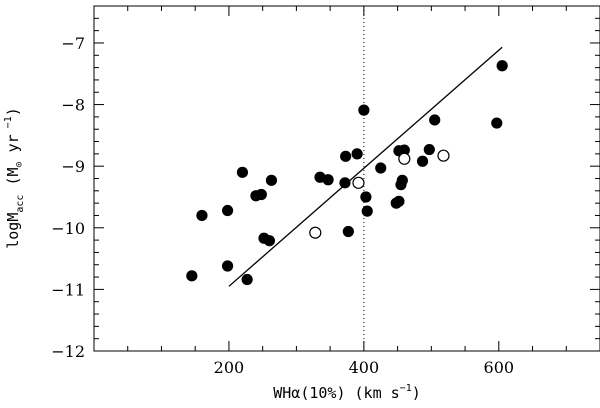  What do you see at coordinates (13, 231) in the screenshot?
I see `y-axis-title-prefix: logM` at bounding box center [13, 231].